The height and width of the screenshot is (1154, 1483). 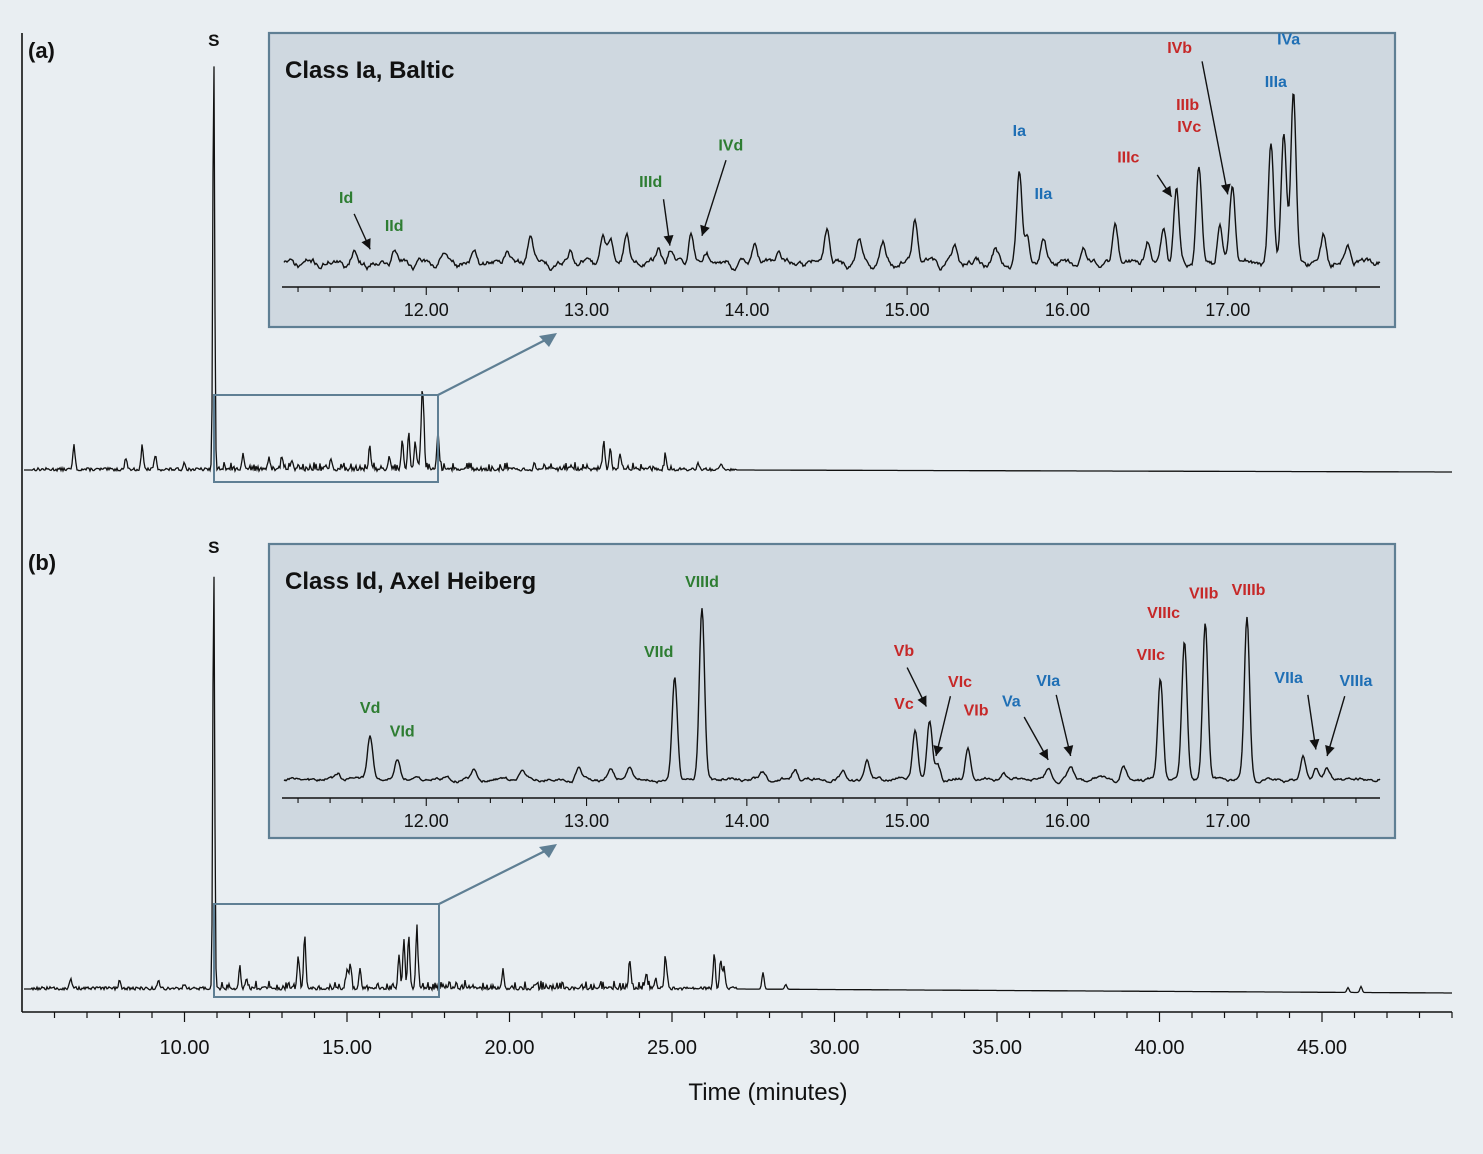 What do you see at coordinates (1159, 1048) in the screenshot?
I see `x-tick-label: 40.00` at bounding box center [1159, 1048].